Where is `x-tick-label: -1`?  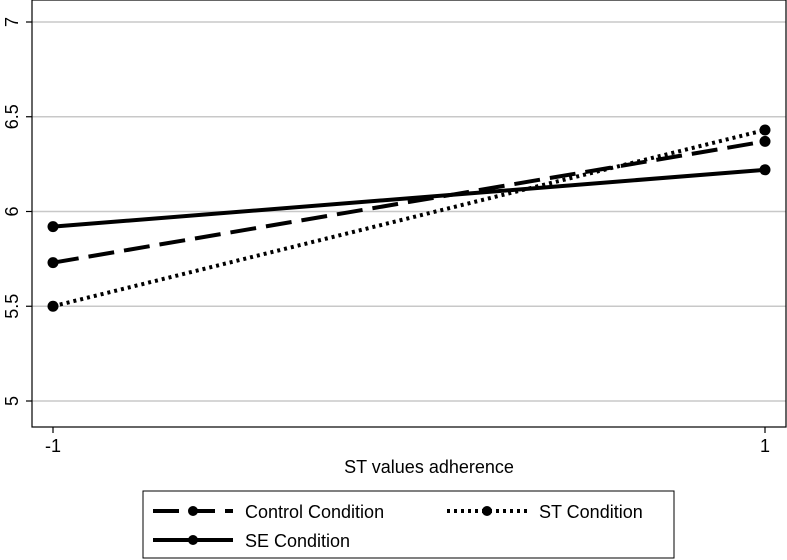
x-tick-label: -1 is located at coordinates (53, 446).